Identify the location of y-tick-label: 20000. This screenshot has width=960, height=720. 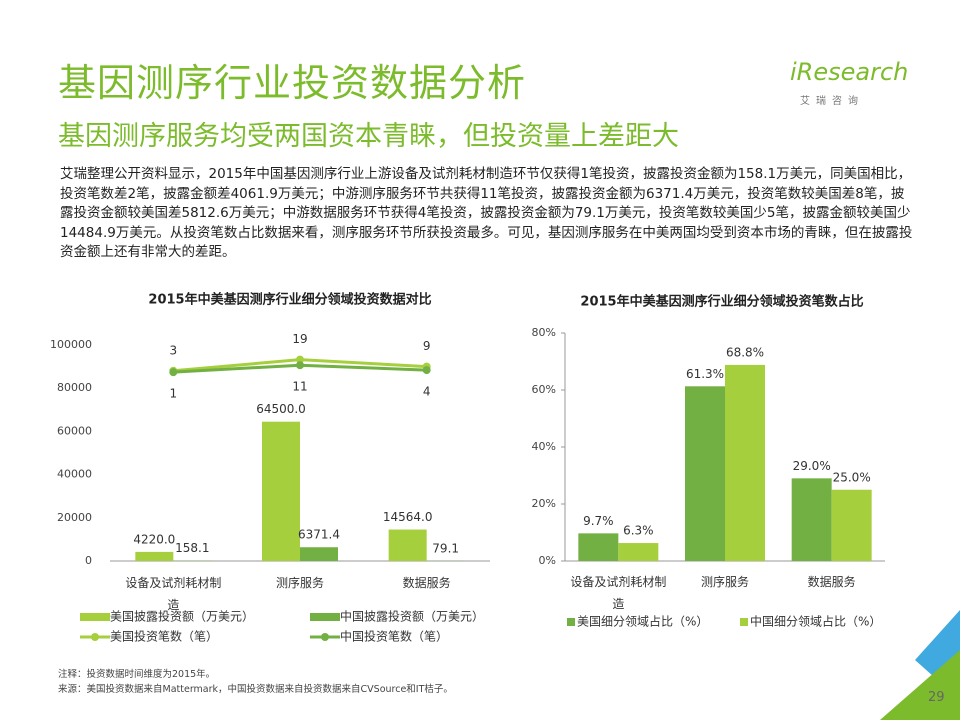
(74, 517).